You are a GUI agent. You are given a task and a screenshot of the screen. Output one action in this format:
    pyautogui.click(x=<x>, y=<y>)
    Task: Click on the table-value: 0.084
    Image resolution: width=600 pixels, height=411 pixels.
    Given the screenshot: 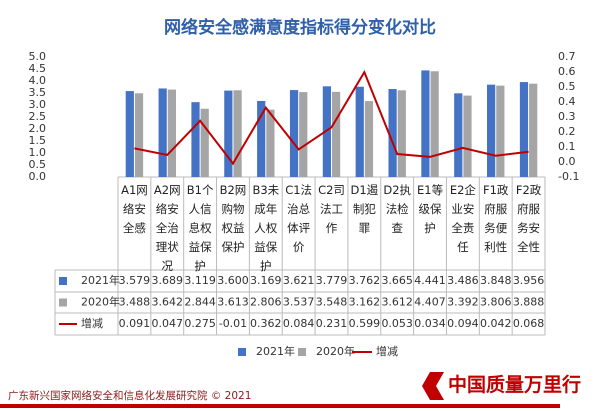 What is the action you would take?
    pyautogui.click(x=299, y=323)
    